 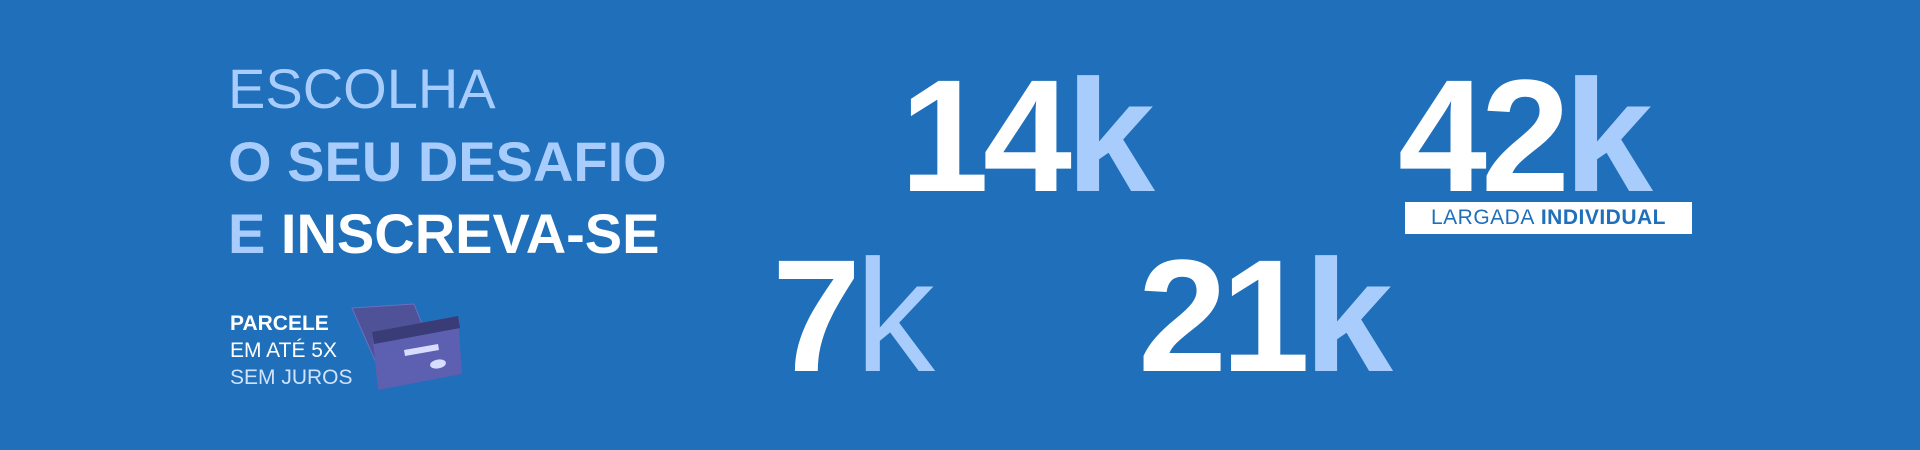 What do you see at coordinates (279, 323) in the screenshot?
I see `installment-line-1: PARCELE` at bounding box center [279, 323].